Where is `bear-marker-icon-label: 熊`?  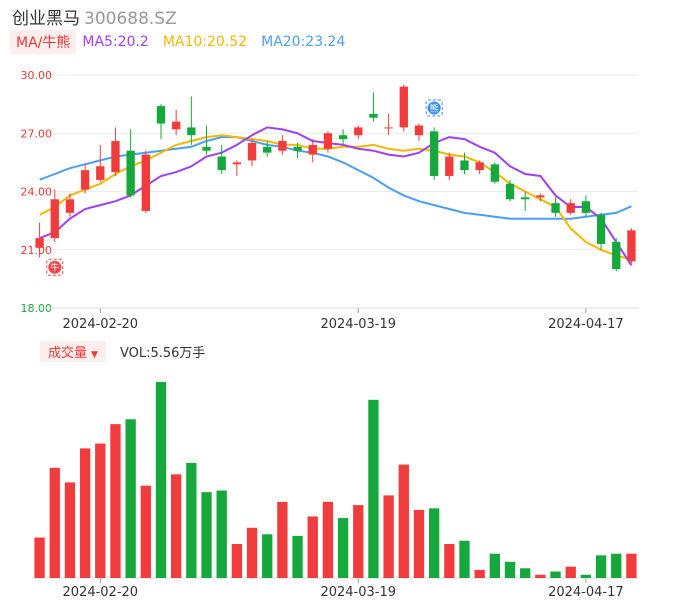 bear-marker-icon-label: 熊 is located at coordinates (434, 109).